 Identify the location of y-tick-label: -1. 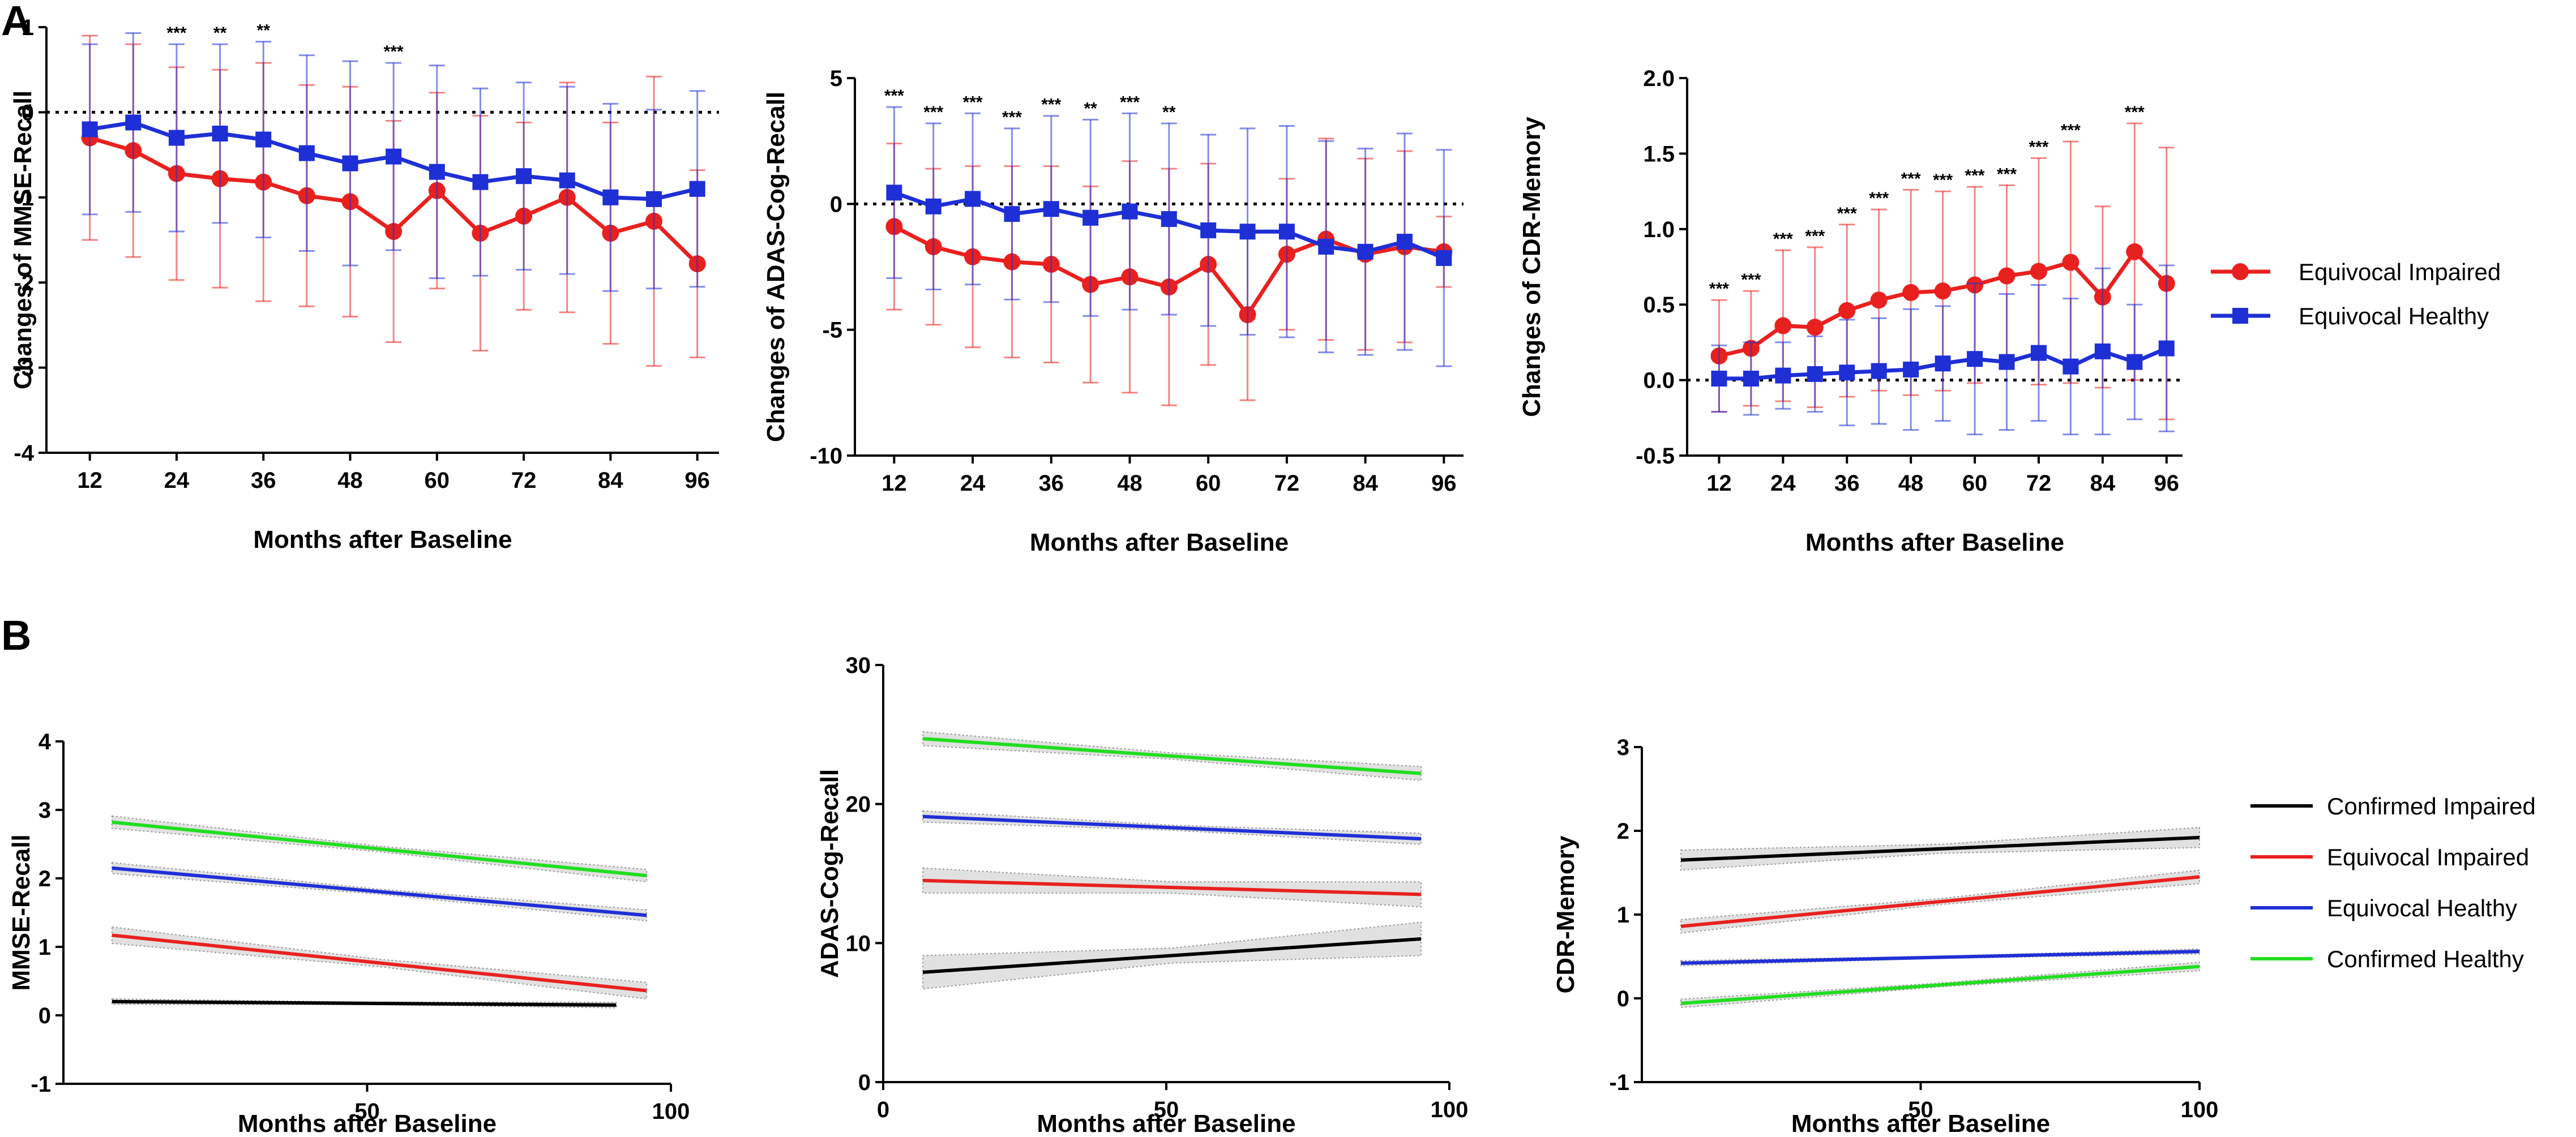
(1619, 1082).